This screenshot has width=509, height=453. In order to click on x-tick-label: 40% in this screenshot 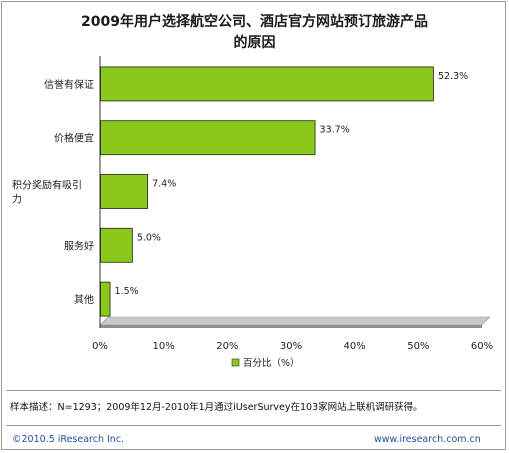, I will do `click(355, 346)`.